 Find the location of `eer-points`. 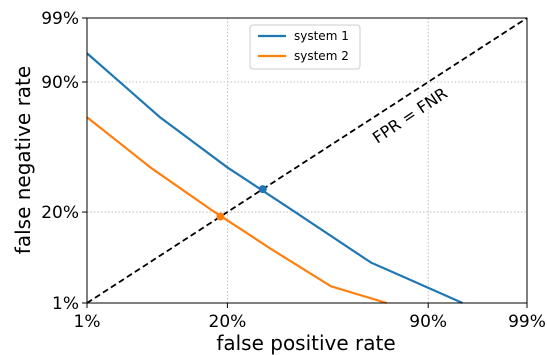

eer-points is located at coordinates (241, 203).